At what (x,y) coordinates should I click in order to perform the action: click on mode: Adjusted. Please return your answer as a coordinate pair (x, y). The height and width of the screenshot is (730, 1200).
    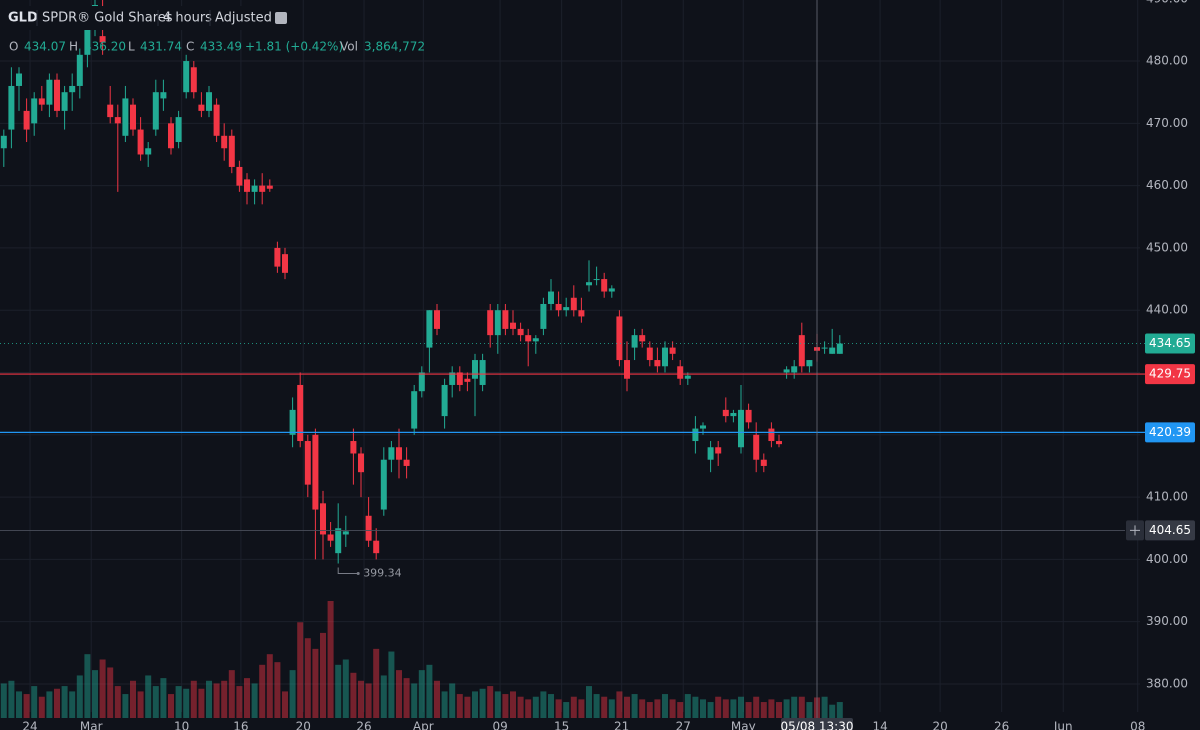
    Looking at the image, I should click on (243, 18).